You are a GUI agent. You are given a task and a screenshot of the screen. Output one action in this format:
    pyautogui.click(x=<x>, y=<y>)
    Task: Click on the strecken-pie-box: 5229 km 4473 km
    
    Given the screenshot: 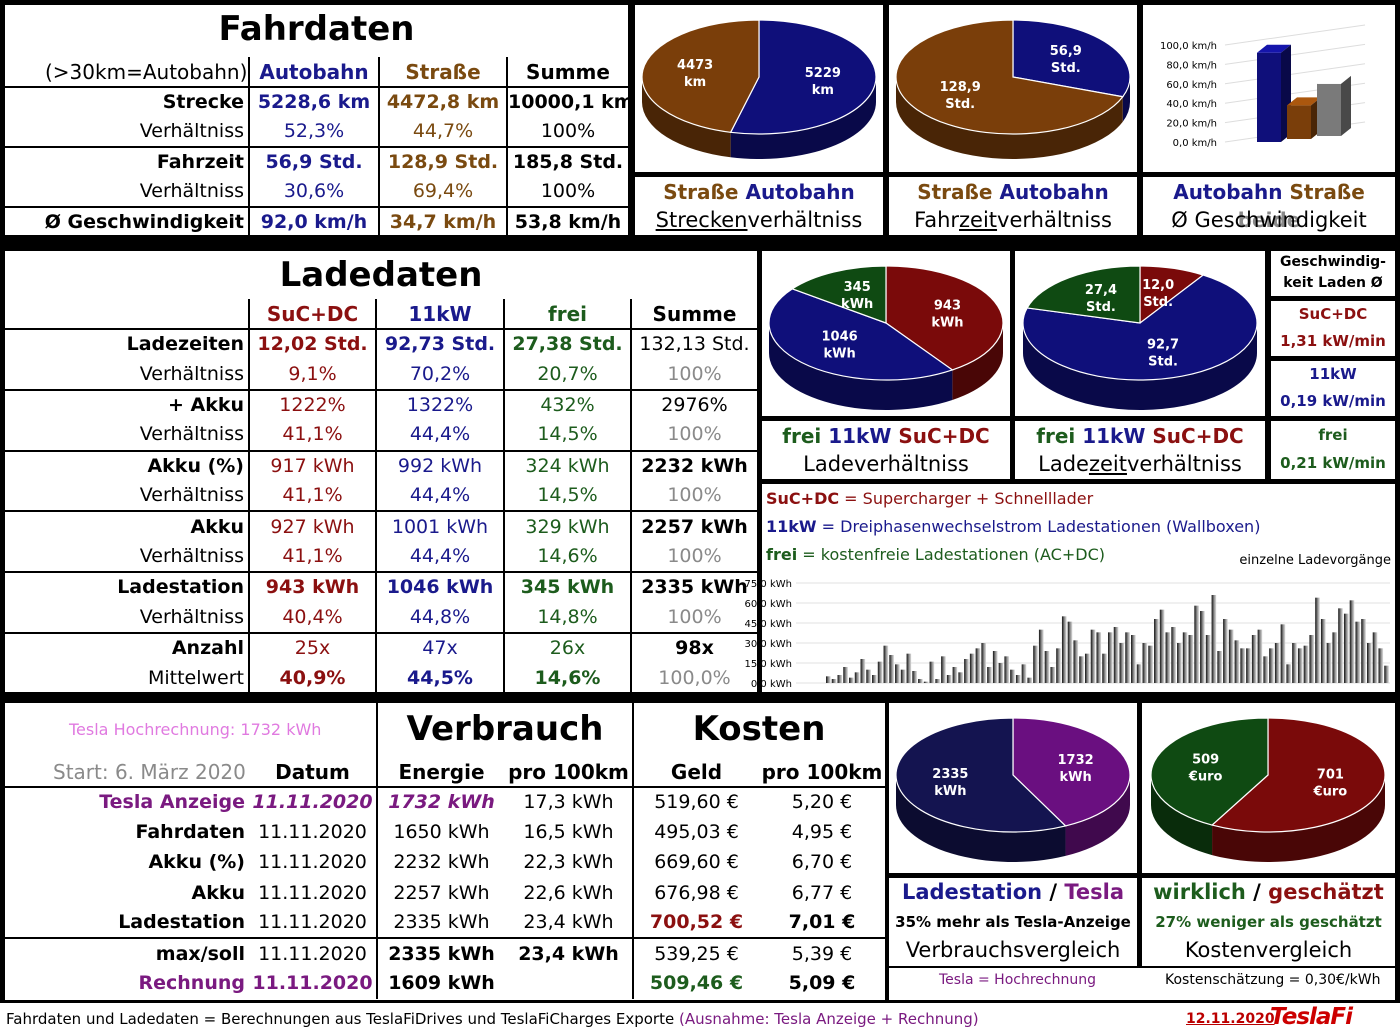 What is the action you would take?
    pyautogui.click(x=759, y=88)
    